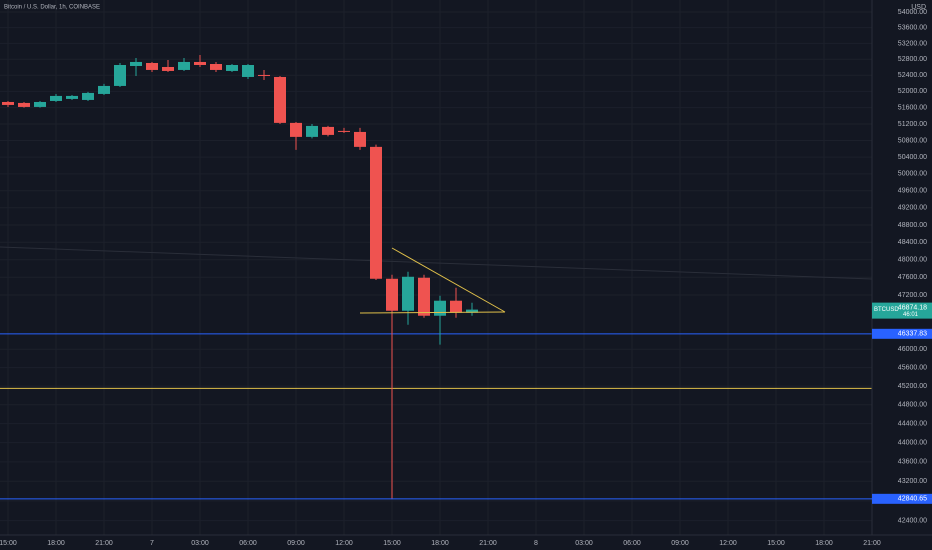  I want to click on y-tick-label: 50000.00, so click(912, 174).